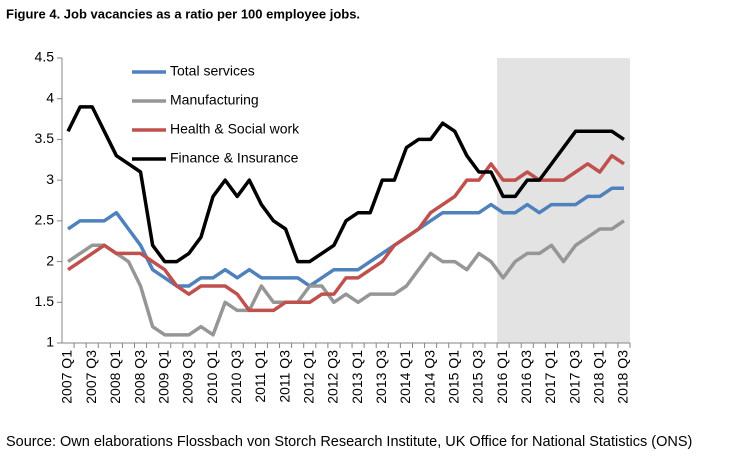 The image size is (748, 460). I want to click on legend-label: Manufacturing, so click(214, 100).